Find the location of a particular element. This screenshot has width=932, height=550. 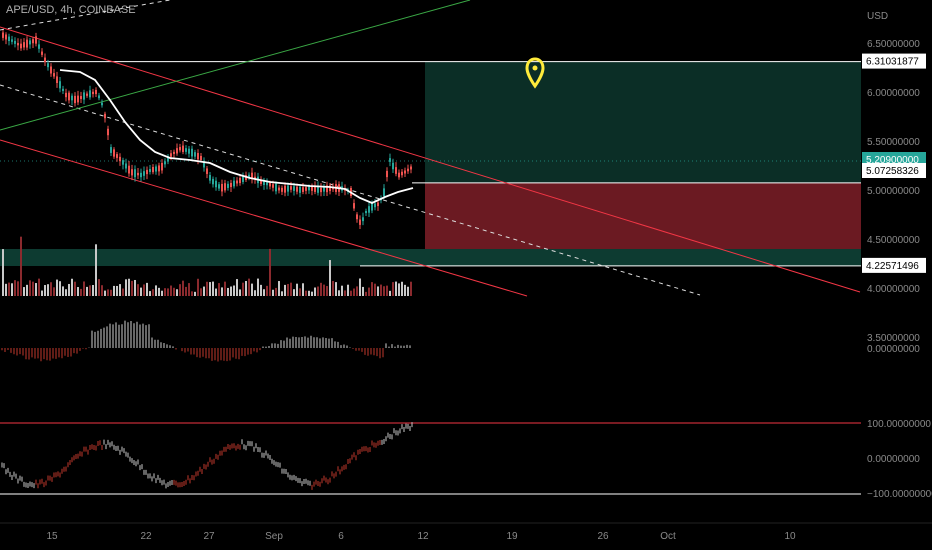

histogram-axis-label: 0.00000000 is located at coordinates (893, 349).